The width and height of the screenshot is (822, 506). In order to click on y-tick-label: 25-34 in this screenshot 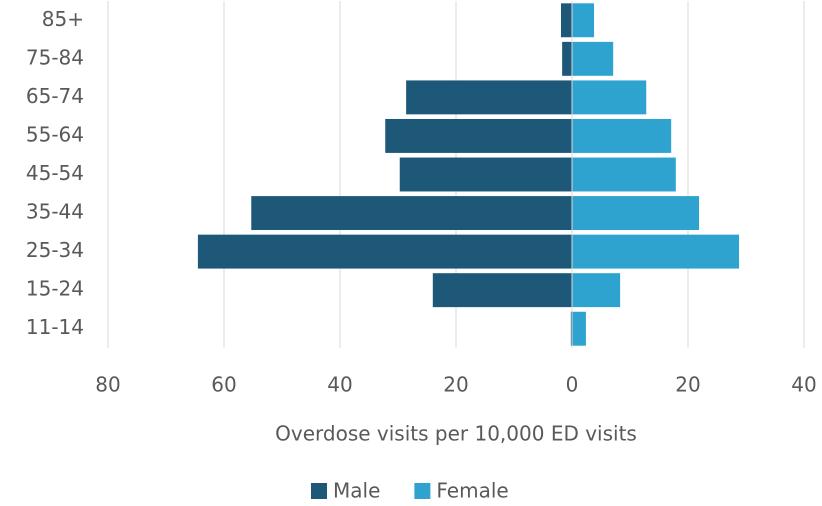, I will do `click(55, 250)`.